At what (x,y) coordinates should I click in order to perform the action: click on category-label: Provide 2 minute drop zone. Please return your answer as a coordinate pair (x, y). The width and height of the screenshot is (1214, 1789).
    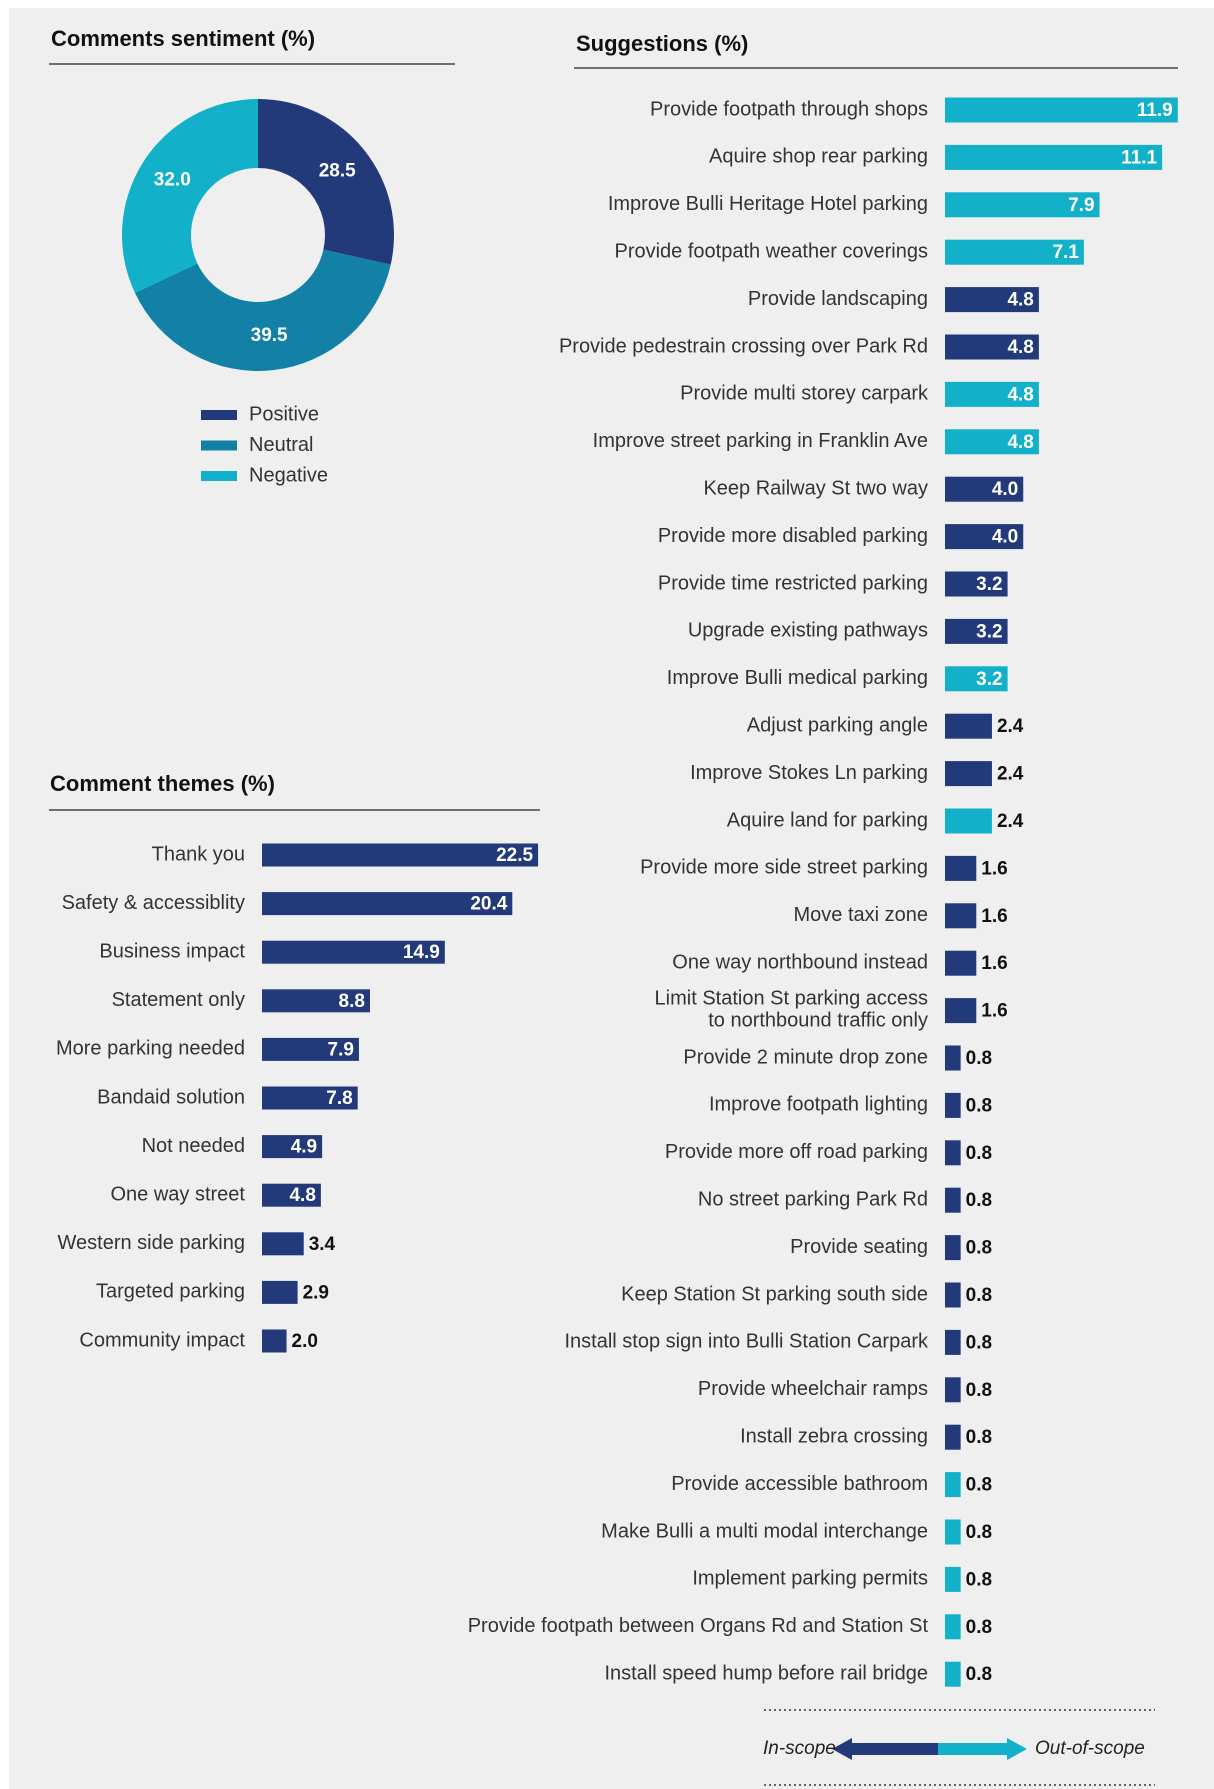
    Looking at the image, I should click on (805, 1057).